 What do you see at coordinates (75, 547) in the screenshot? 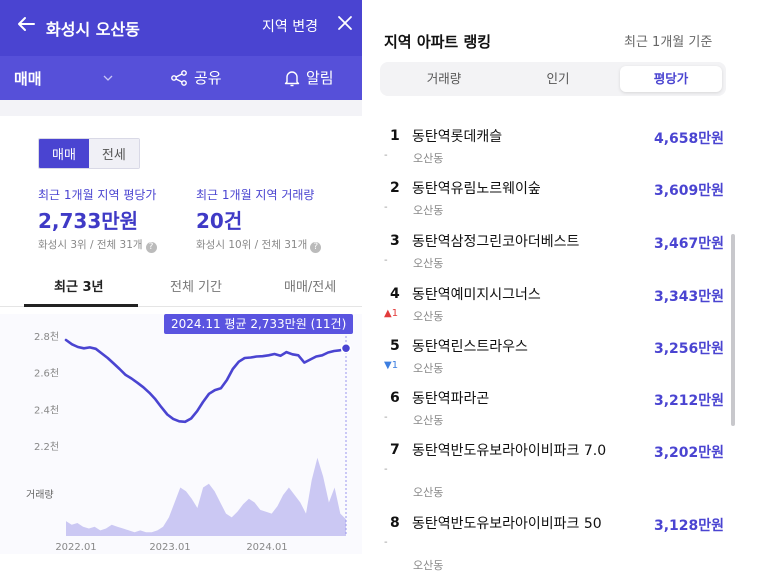
I see `x-tick-label: 2022.01` at bounding box center [75, 547].